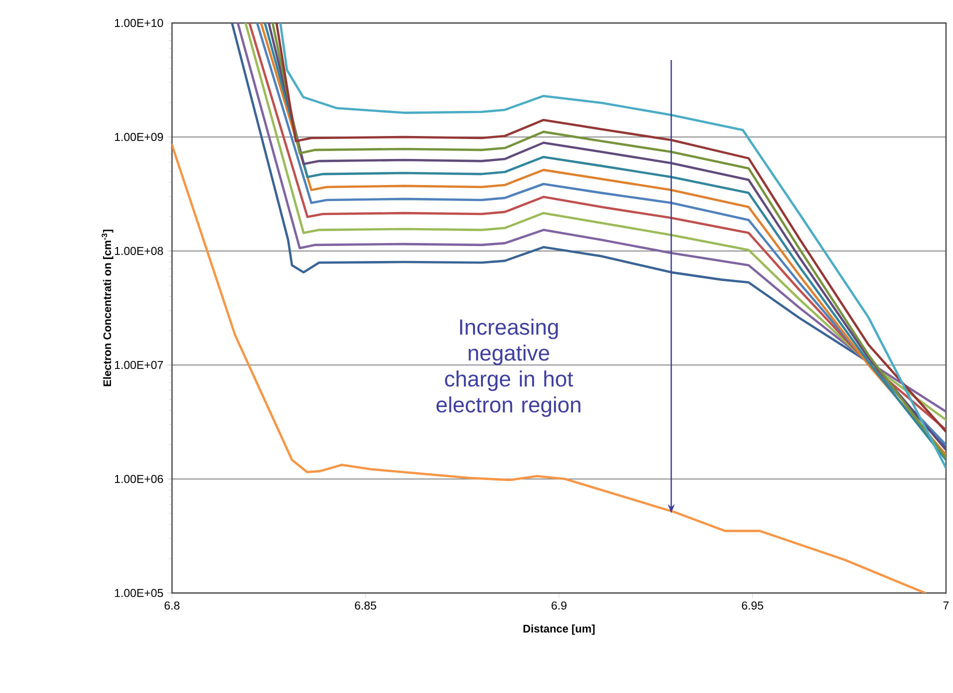 Image resolution: width=953 pixels, height=693 pixels. What do you see at coordinates (946, 606) in the screenshot?
I see `x-tick-label: 7` at bounding box center [946, 606].